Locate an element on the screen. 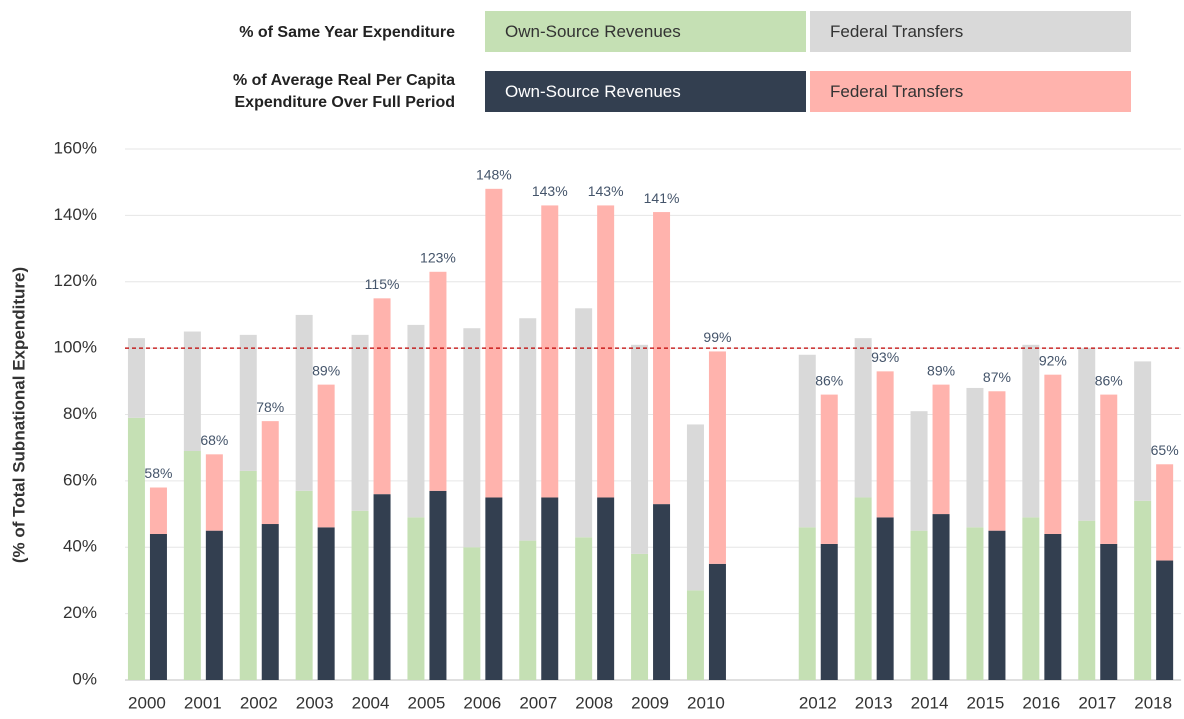  x-tick-label: 2005 is located at coordinates (427, 702).